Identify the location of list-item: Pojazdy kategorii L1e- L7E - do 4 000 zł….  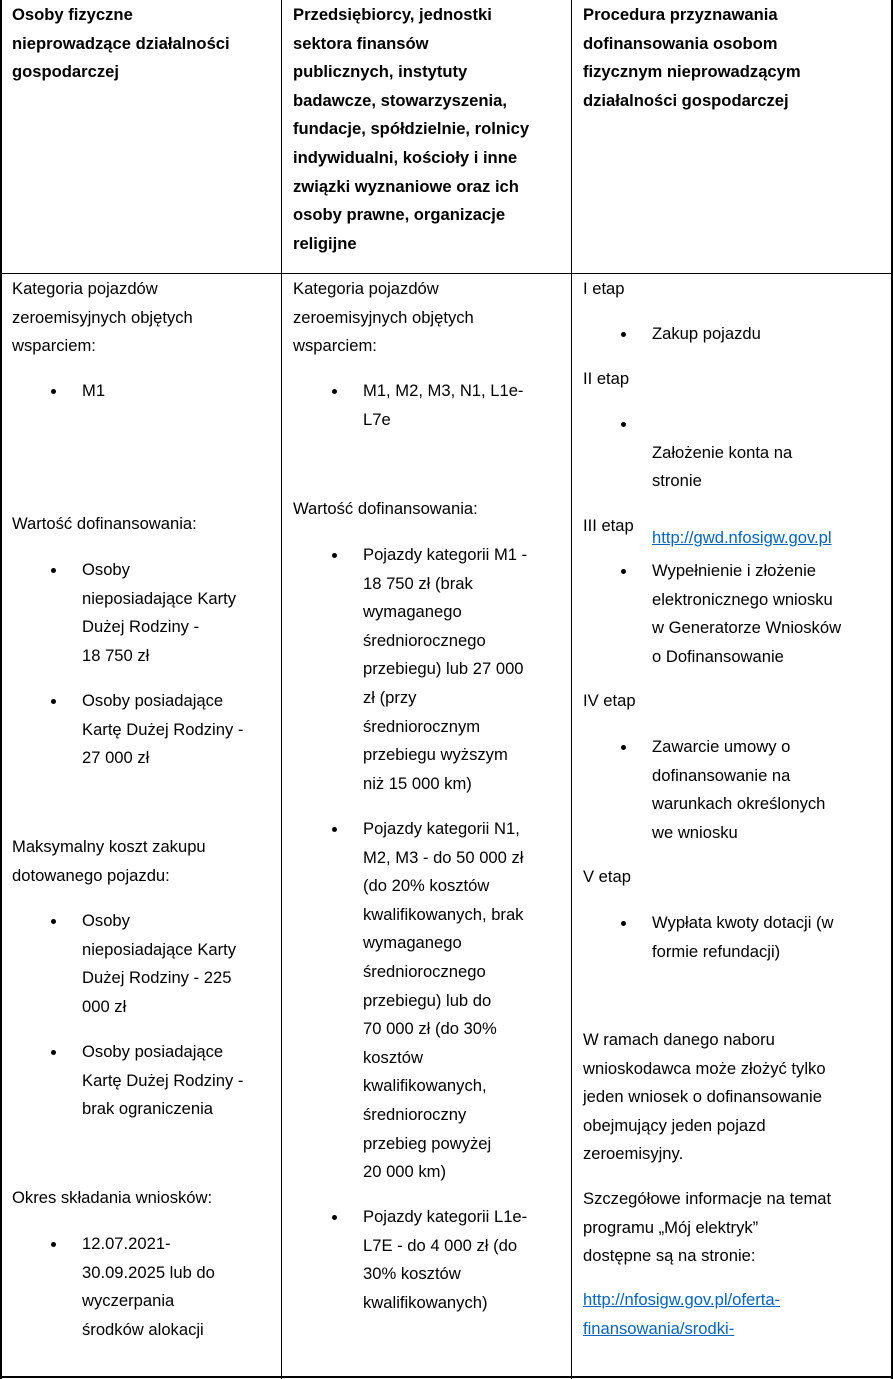
(429, 1260).